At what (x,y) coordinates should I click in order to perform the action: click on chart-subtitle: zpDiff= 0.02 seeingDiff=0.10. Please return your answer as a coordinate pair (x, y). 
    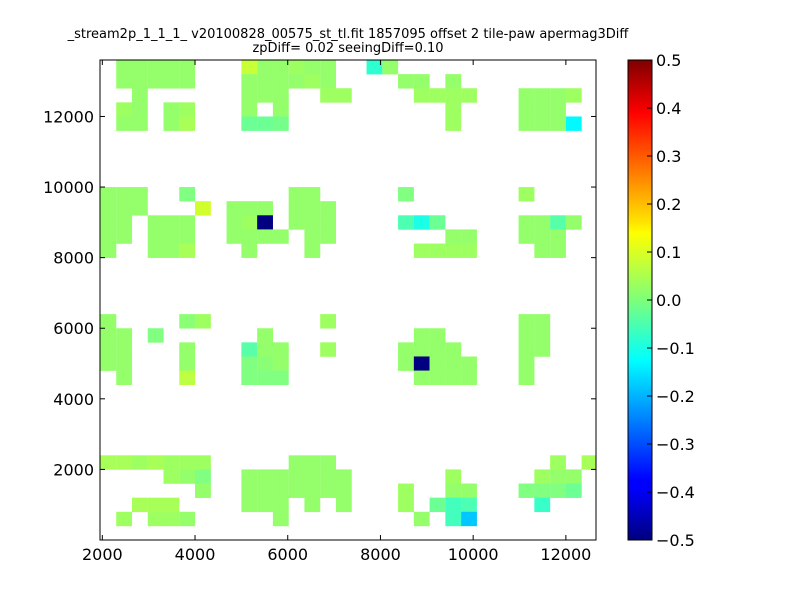
    Looking at the image, I should click on (347, 48).